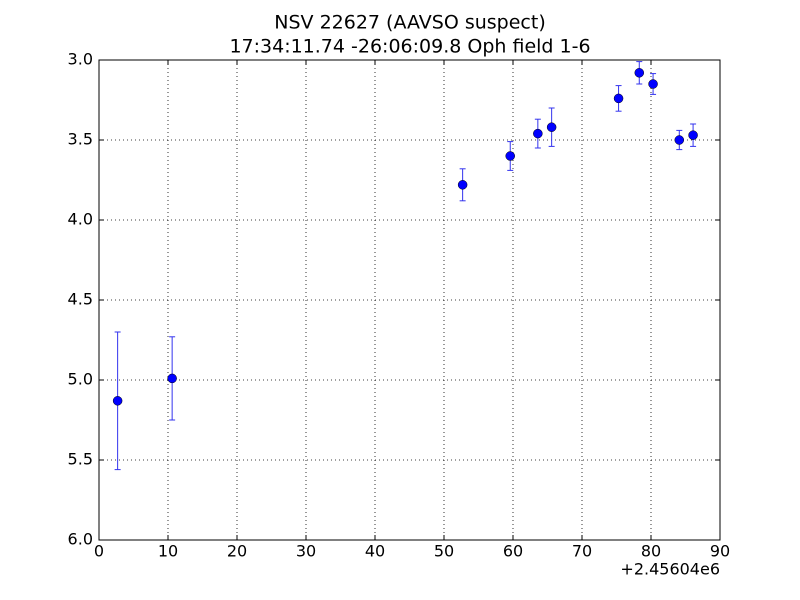 Image resolution: width=800 pixels, height=600 pixels. I want to click on x-tick-label: 60, so click(513, 551).